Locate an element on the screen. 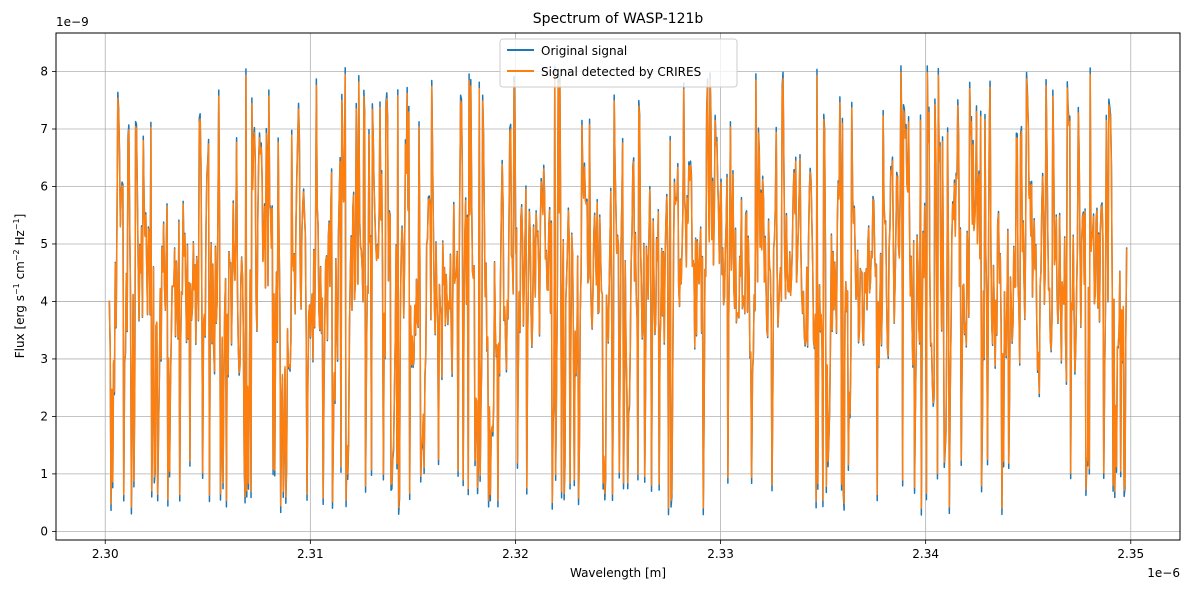  x-axis-label: Wavelength [m] is located at coordinates (618, 573).